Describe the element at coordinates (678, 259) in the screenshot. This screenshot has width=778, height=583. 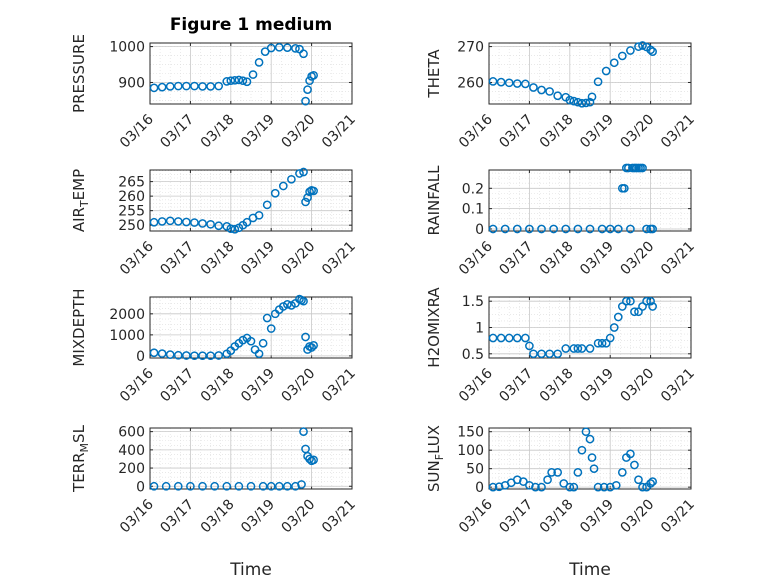
I see `panel-4-x-tick-label: 03/21` at that location.